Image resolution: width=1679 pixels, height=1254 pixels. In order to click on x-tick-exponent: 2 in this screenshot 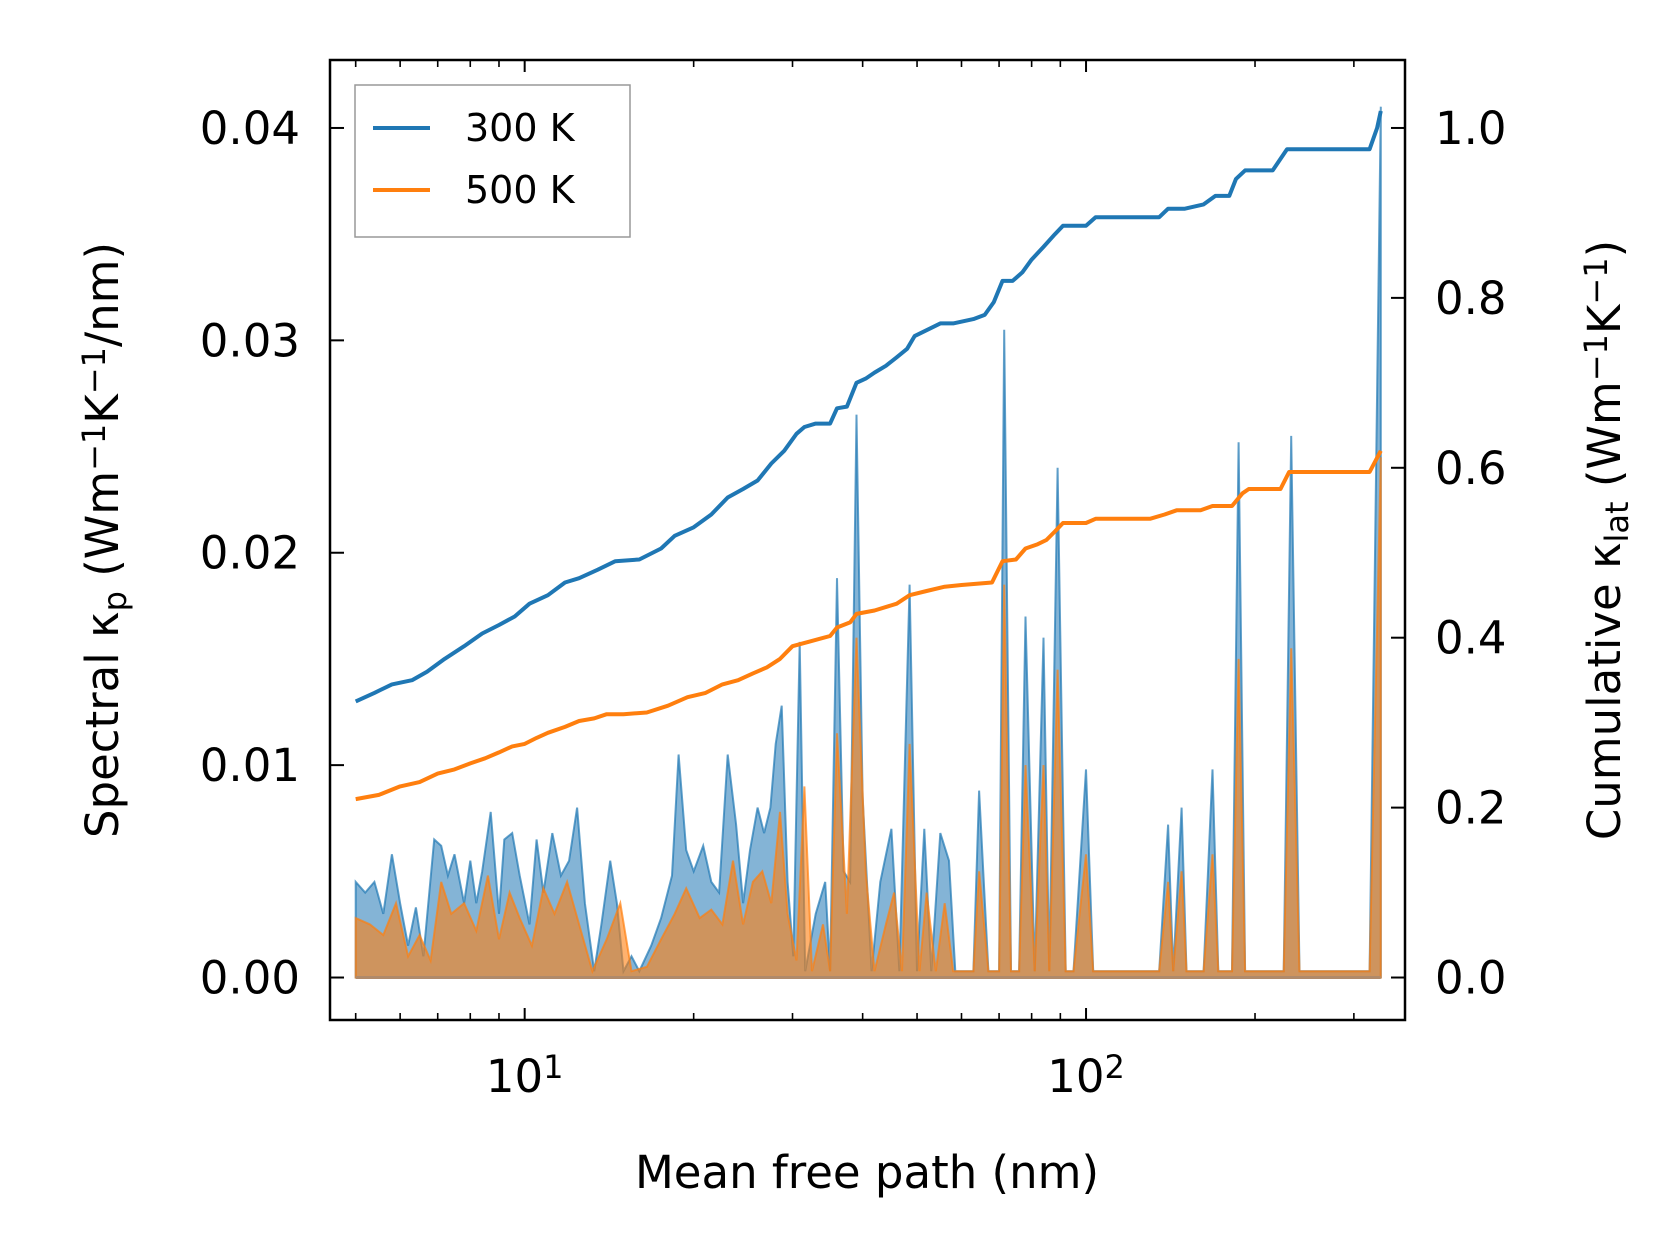, I will do `click(1114, 1067)`.